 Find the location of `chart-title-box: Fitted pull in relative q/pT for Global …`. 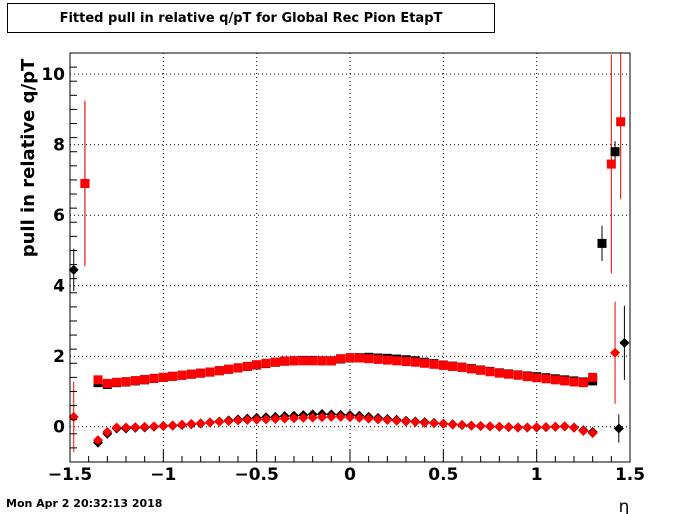

chart-title-box: Fitted pull in relative q/pT for Global … is located at coordinates (251, 18).